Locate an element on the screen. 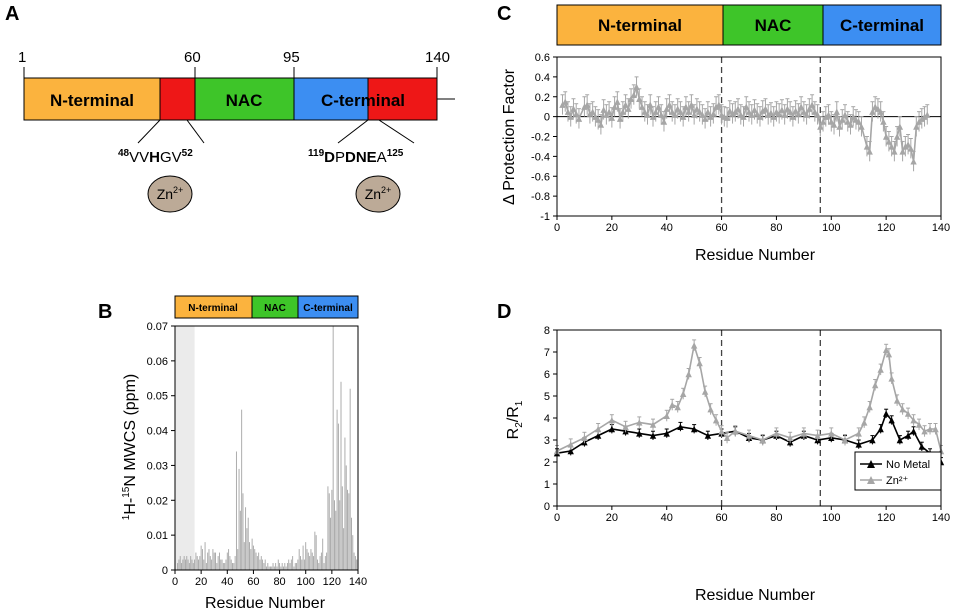 The width and height of the screenshot is (955, 615). b-y-tick-label: 0.04 is located at coordinates (157, 432).